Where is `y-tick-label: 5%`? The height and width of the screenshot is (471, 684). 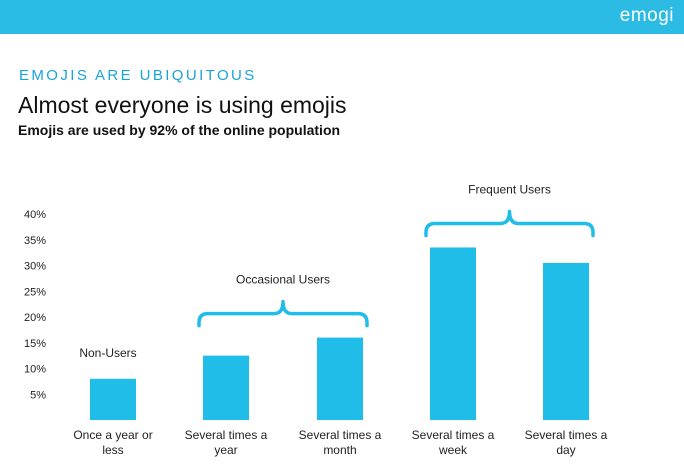
y-tick-label: 5% is located at coordinates (38, 395).